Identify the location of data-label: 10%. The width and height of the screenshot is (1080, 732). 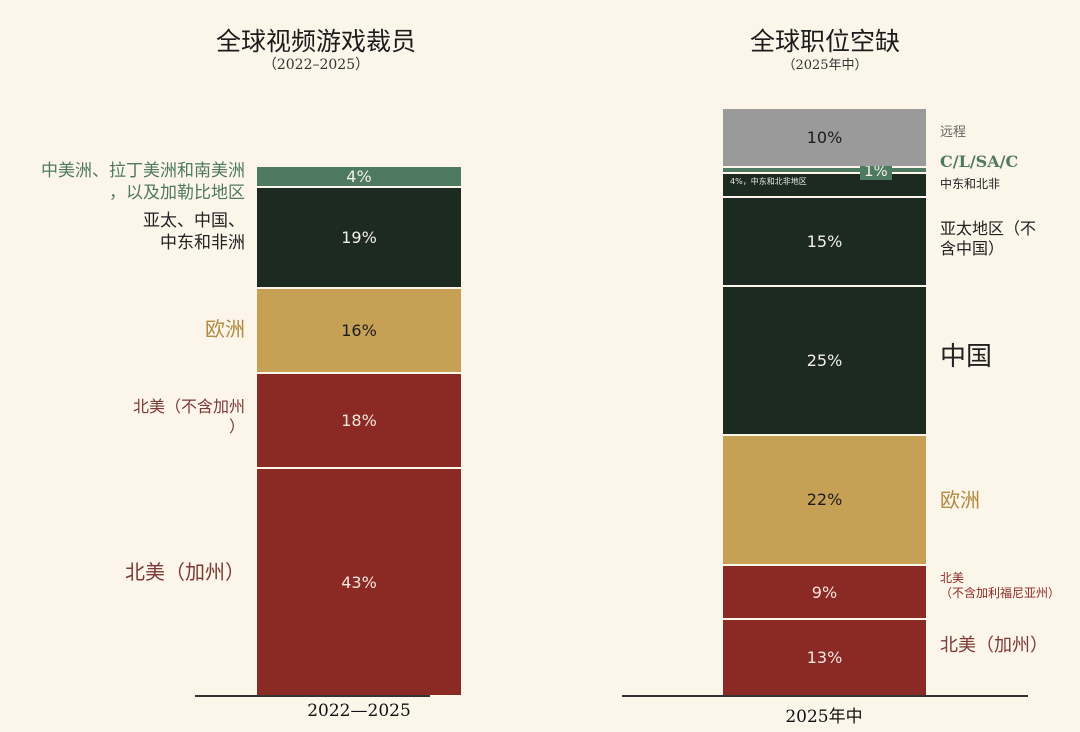
(824, 138).